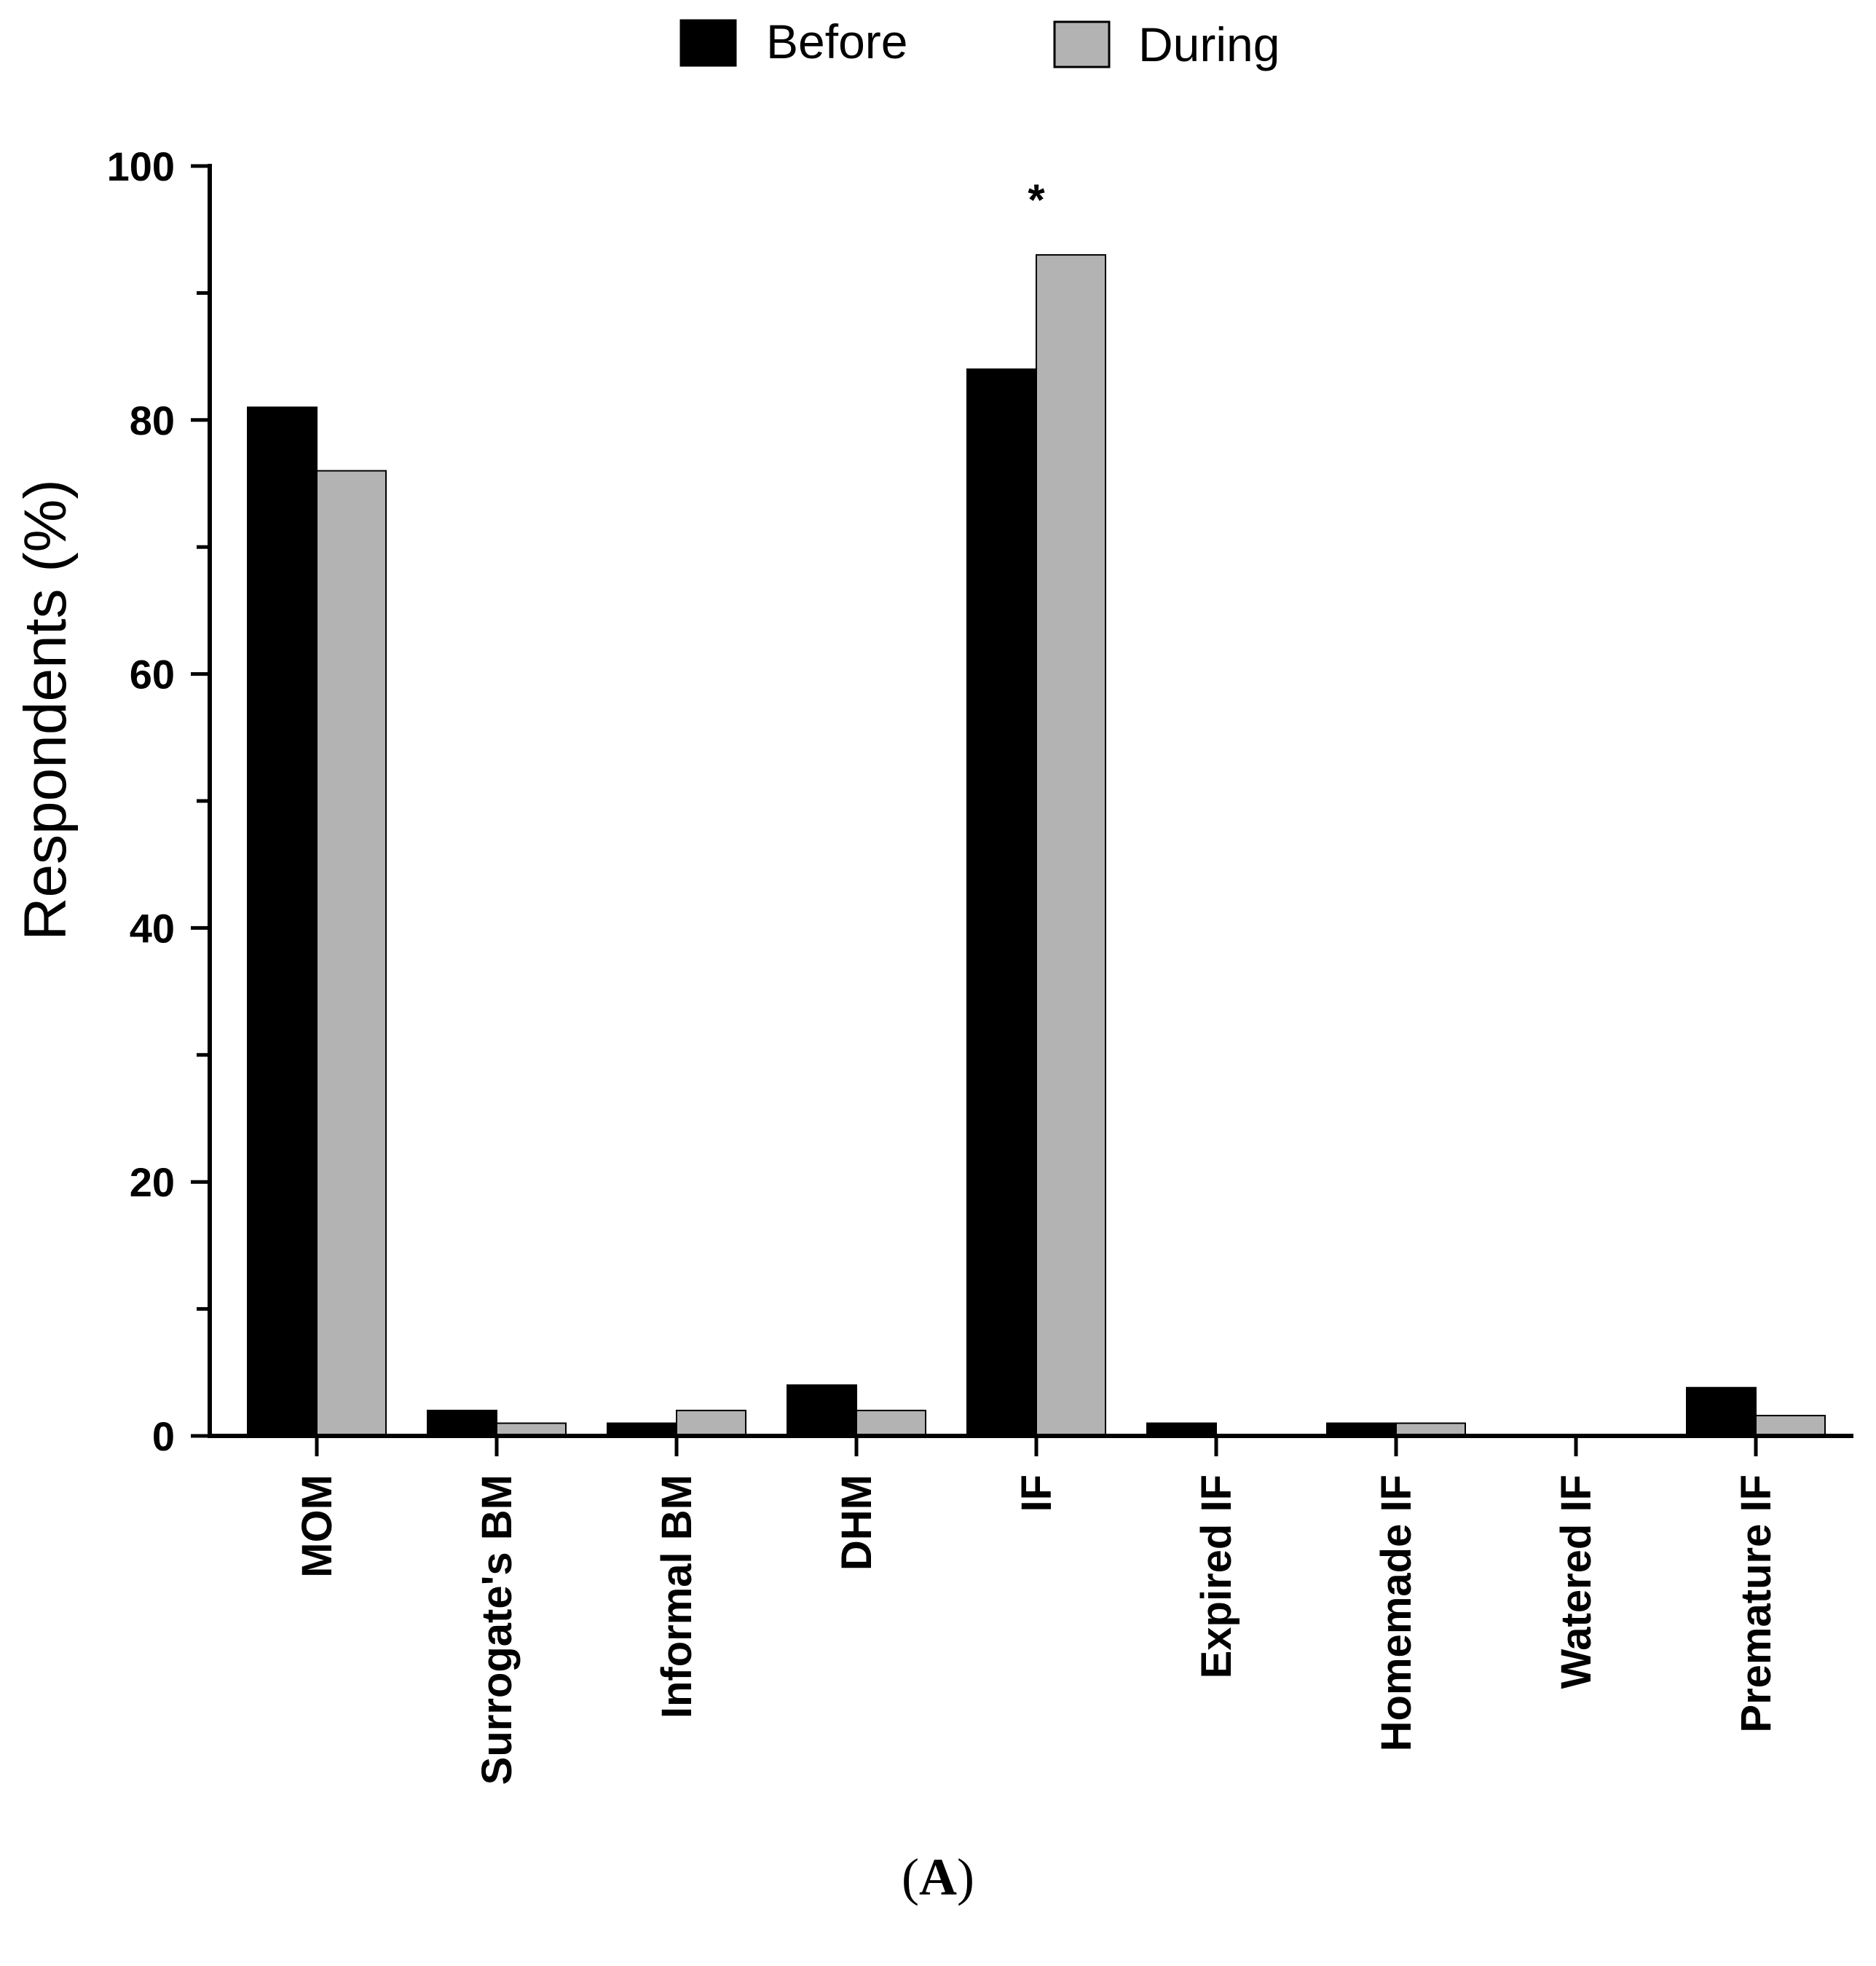  Describe the element at coordinates (711, 1423) in the screenshot. I see `bar-during-informal-bm` at that location.